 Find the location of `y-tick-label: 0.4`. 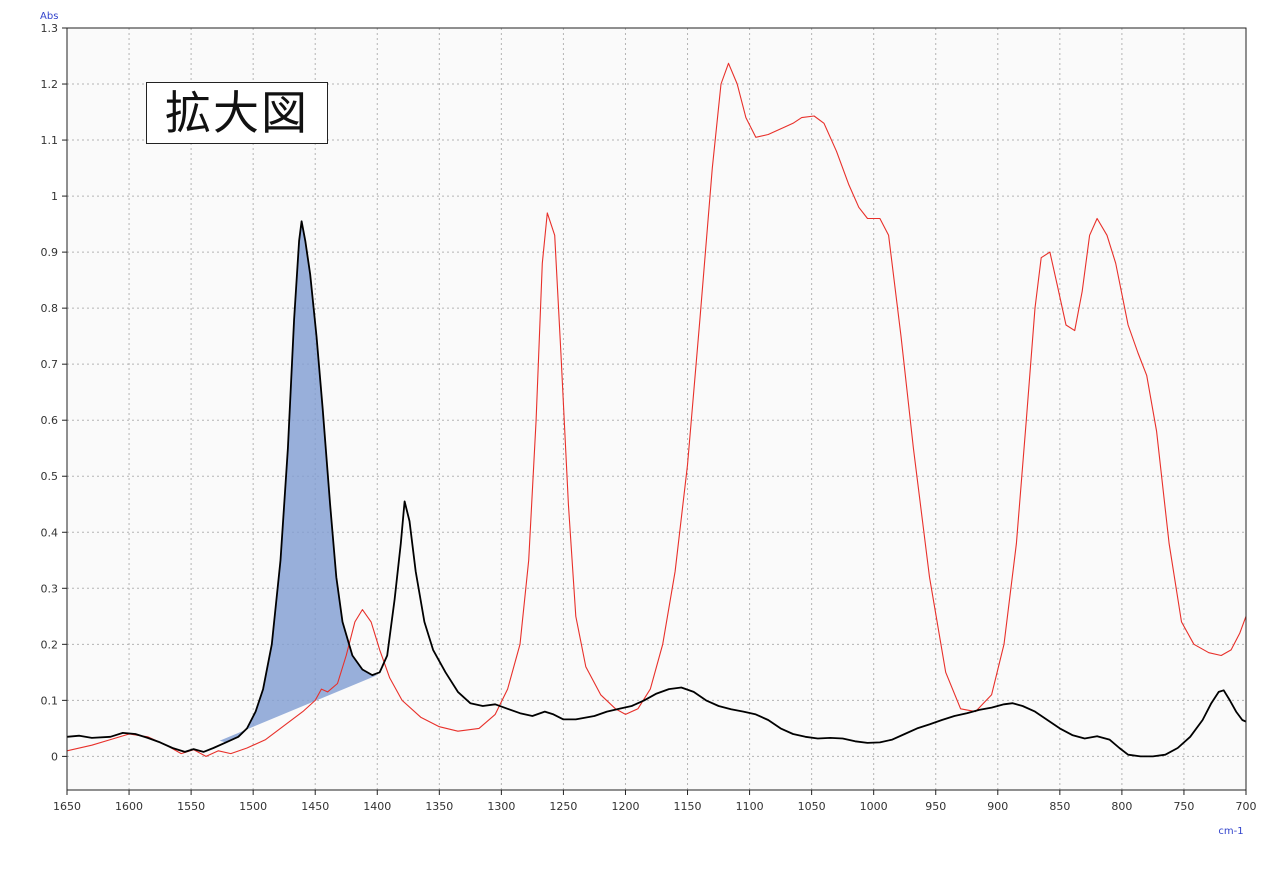

y-tick-label: 0.4 is located at coordinates (50, 532).